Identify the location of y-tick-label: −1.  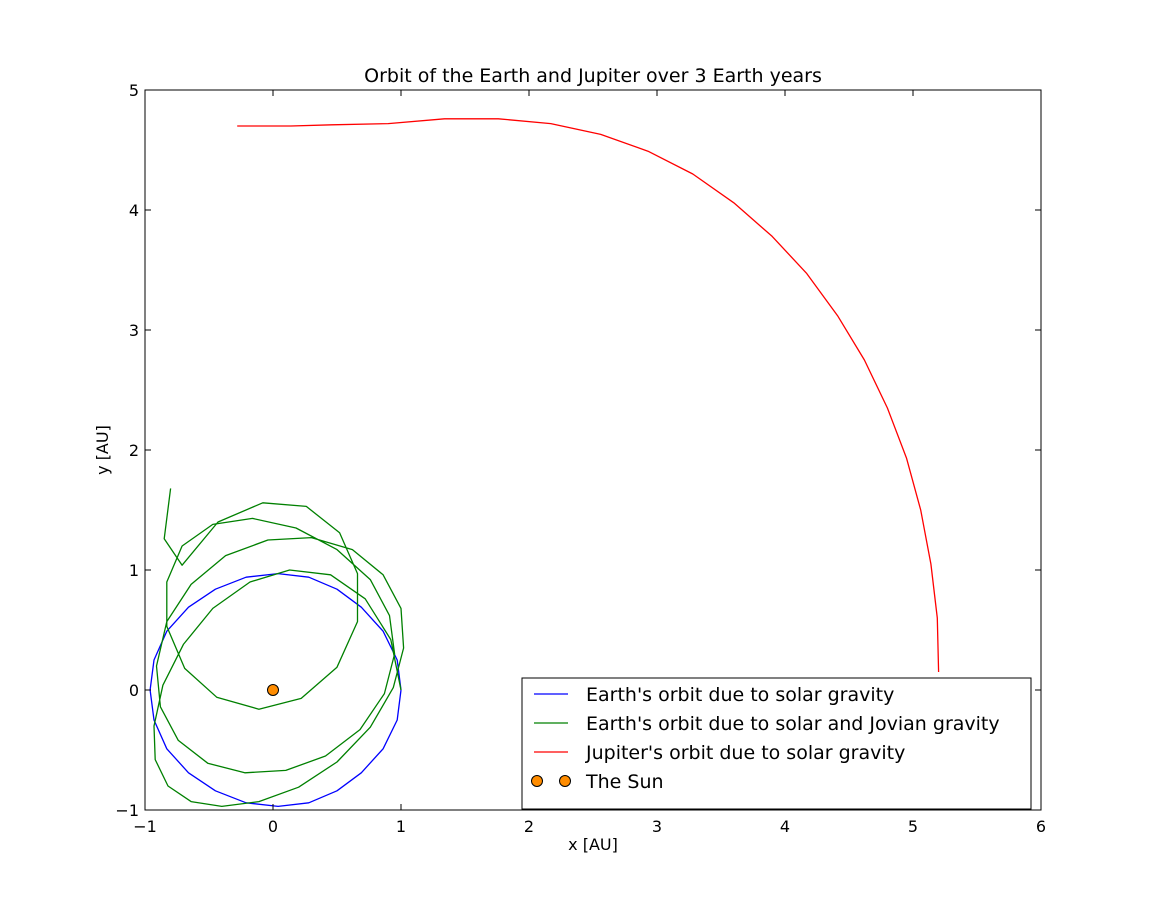
(127, 810).